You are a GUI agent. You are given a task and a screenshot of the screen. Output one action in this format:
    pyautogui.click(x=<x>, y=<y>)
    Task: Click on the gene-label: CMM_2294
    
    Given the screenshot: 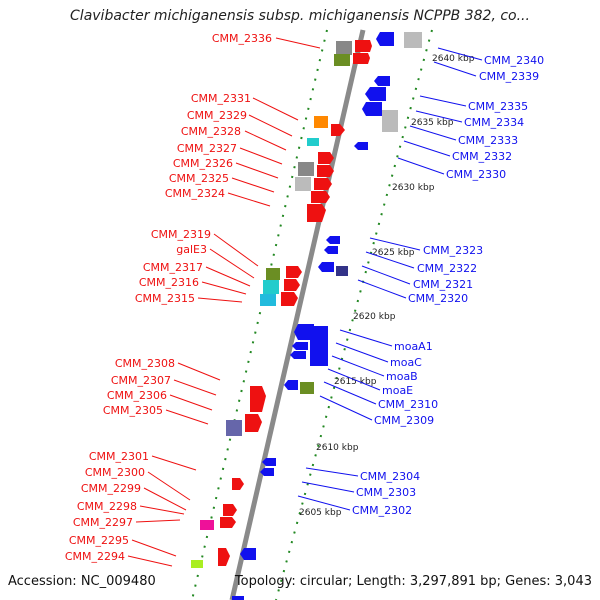 What is the action you would take?
    pyautogui.click(x=95, y=556)
    